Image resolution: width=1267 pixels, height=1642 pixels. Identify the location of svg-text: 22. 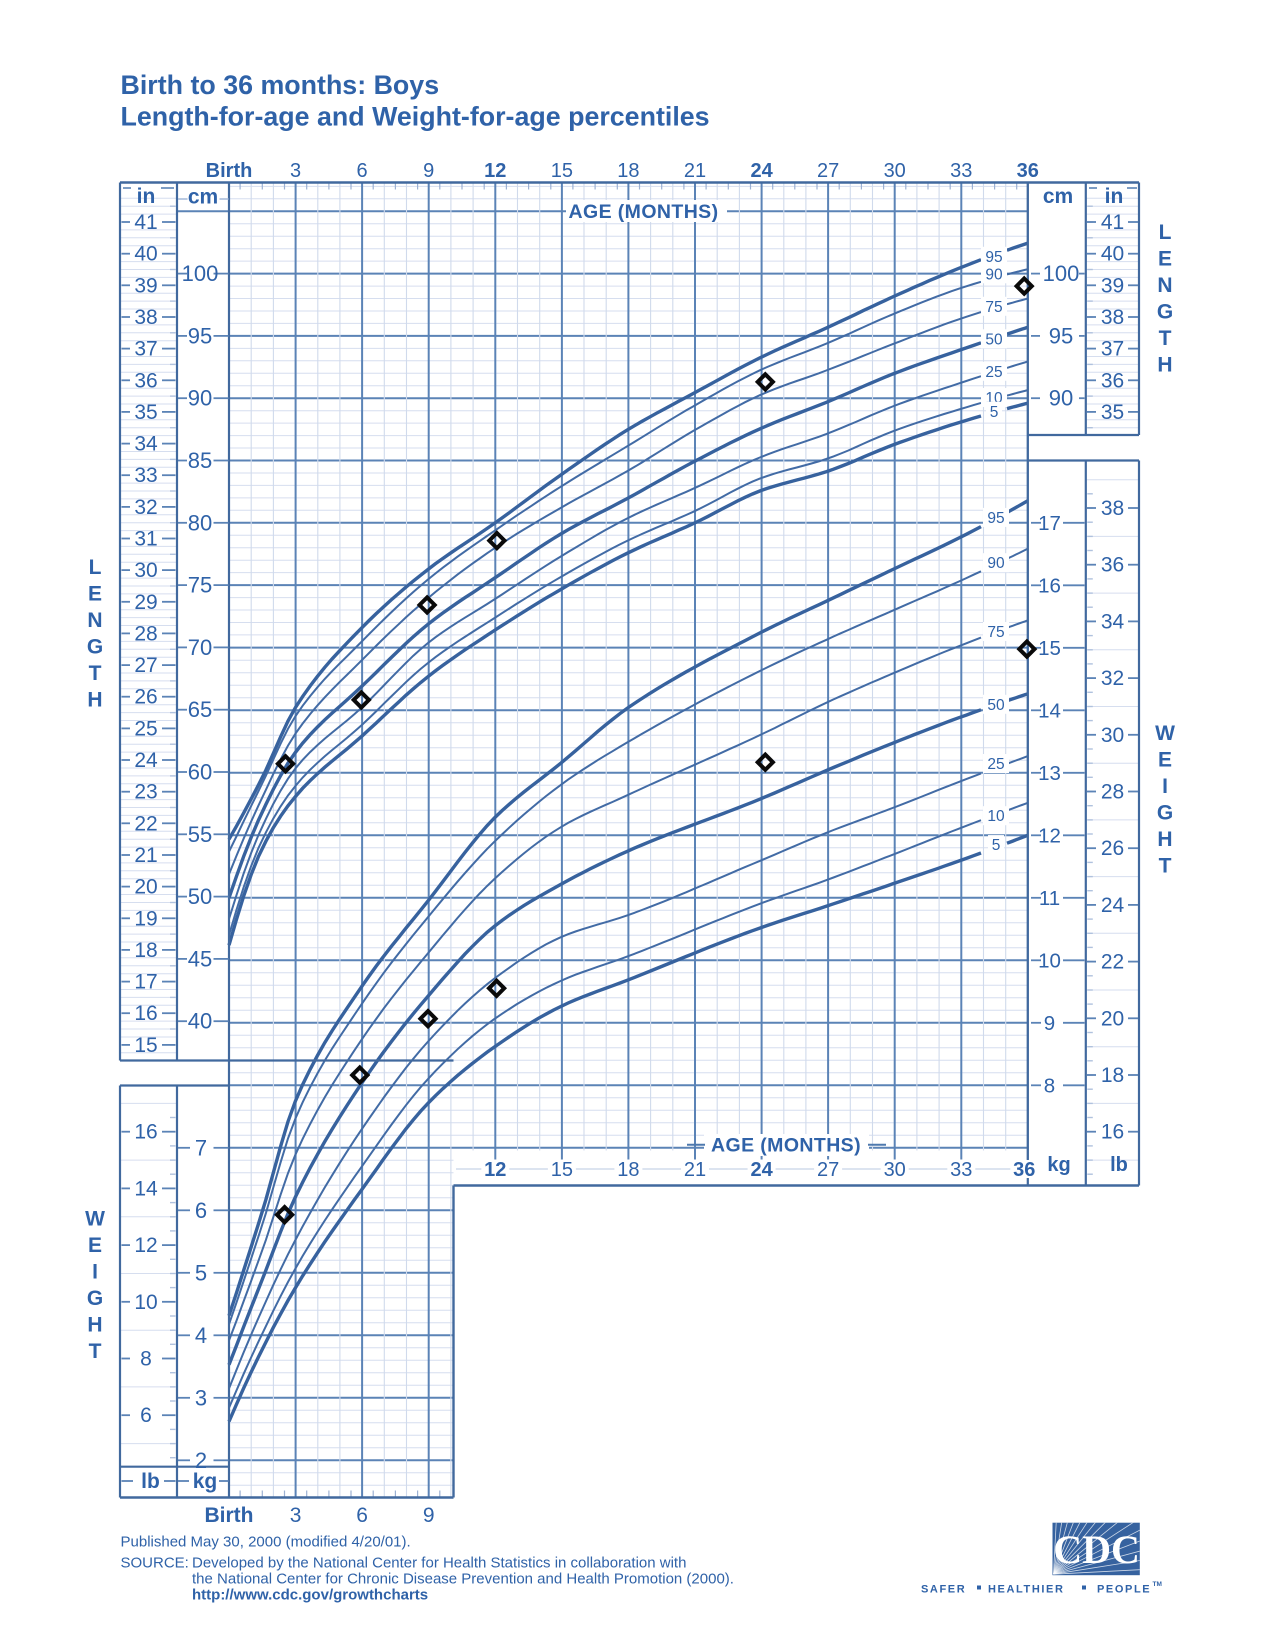
(145, 823).